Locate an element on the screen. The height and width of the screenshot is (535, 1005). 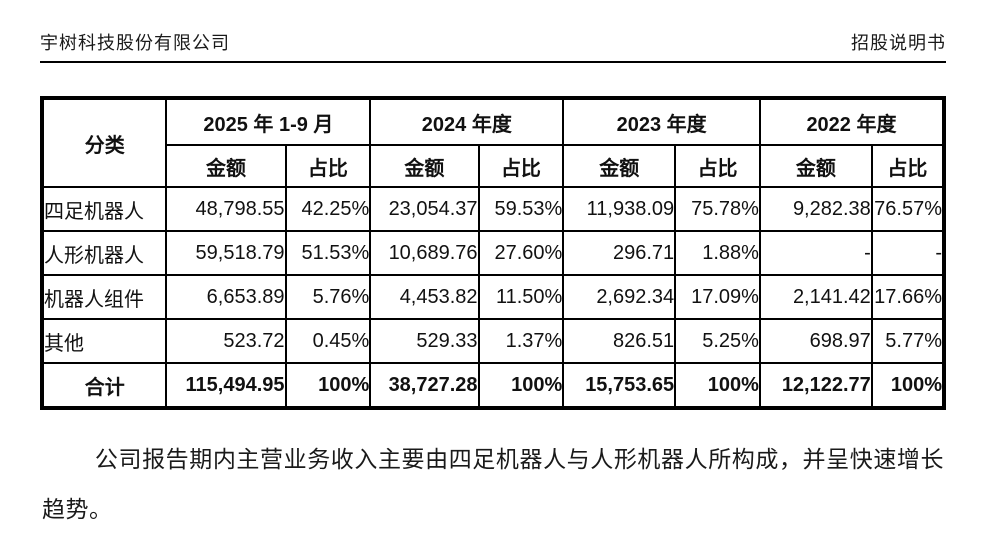
amount-cell: 38,727.28 is located at coordinates (424, 385).